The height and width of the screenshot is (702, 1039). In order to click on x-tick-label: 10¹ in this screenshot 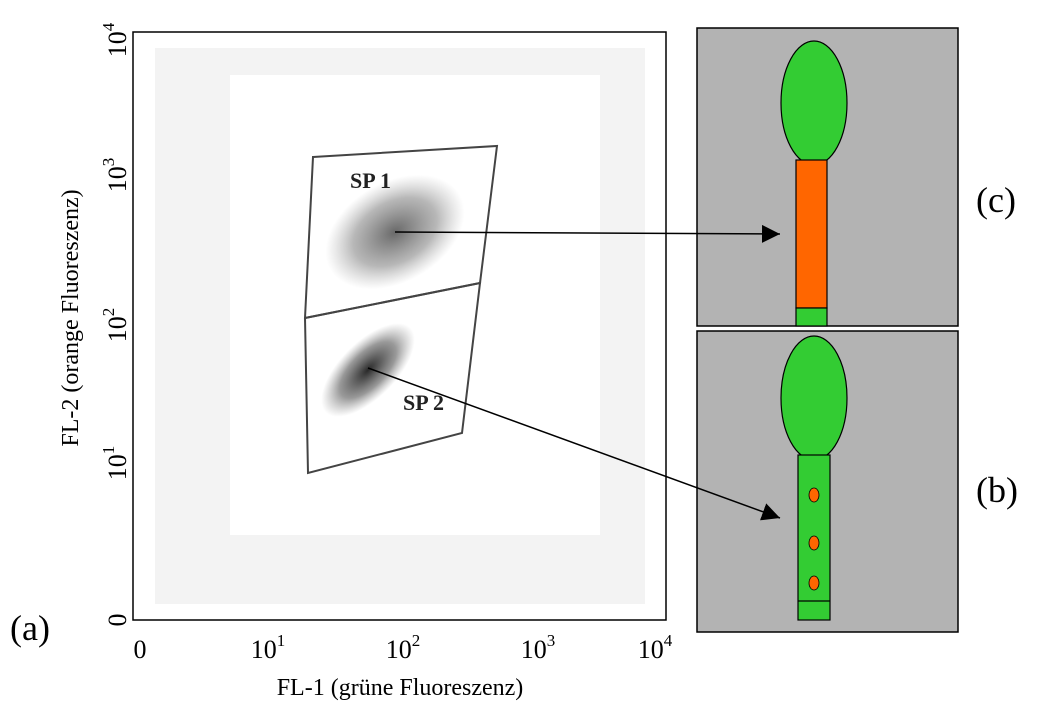, I will do `click(268, 647)`.